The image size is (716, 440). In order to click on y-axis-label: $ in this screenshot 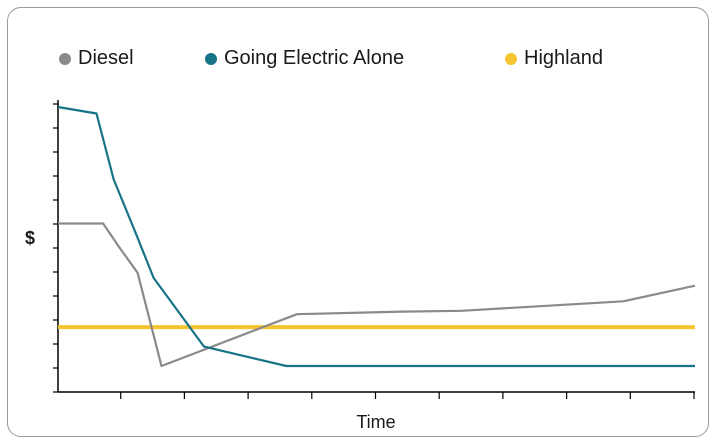, I will do `click(30, 238)`.